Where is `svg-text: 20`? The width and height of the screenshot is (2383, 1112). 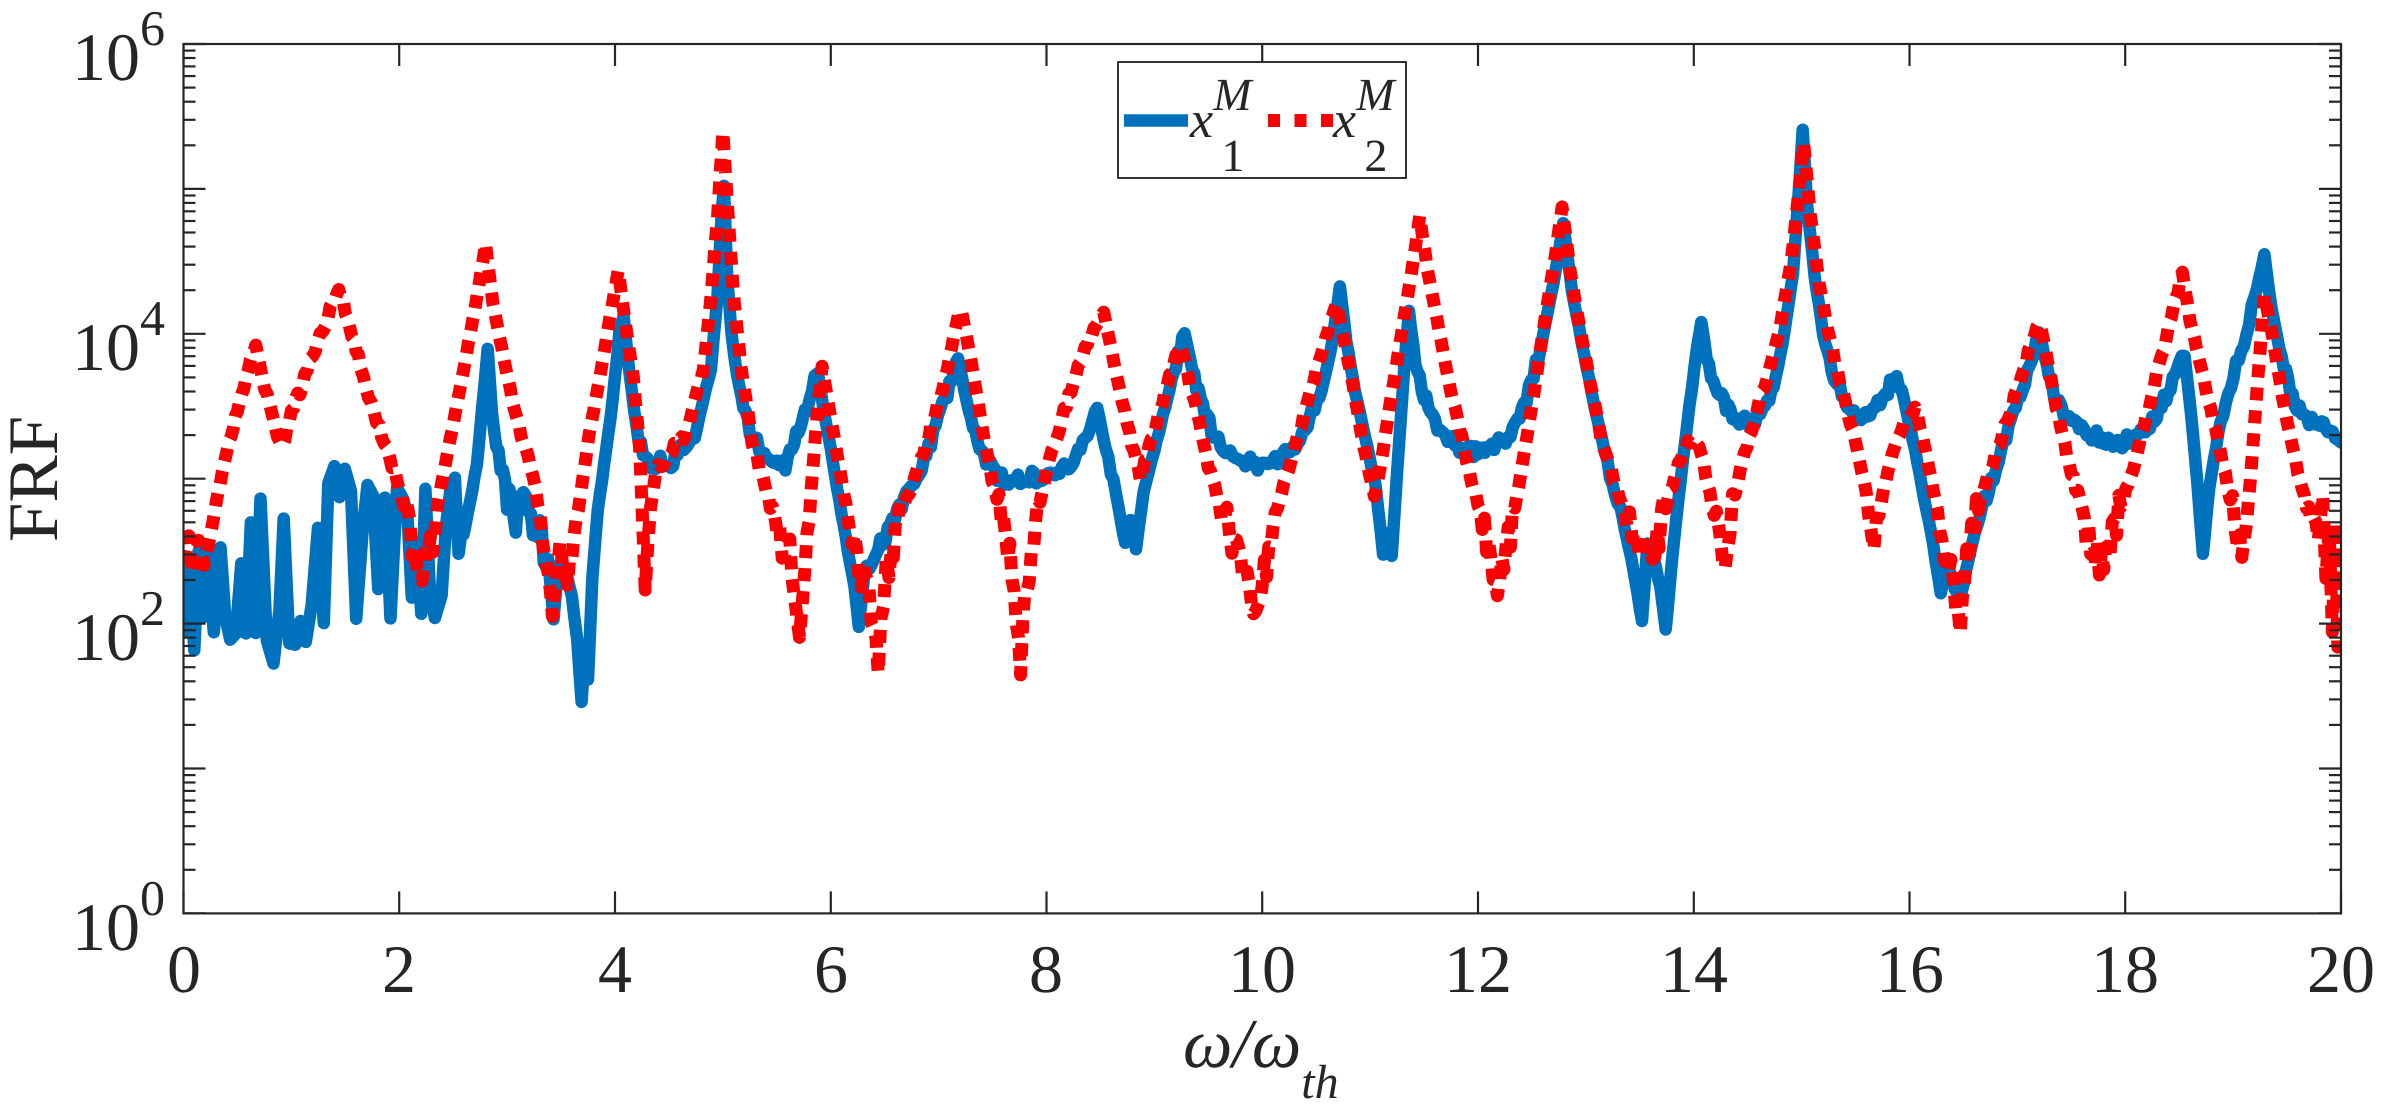
svg-text: 20 is located at coordinates (2341, 969).